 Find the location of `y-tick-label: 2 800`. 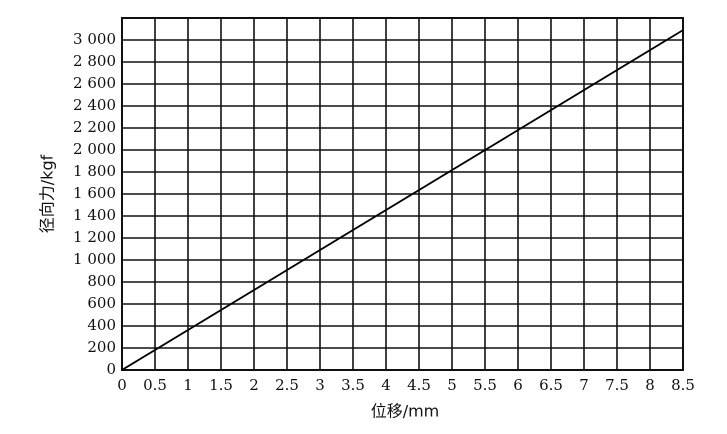

y-tick-label: 2 800 is located at coordinates (94, 61).